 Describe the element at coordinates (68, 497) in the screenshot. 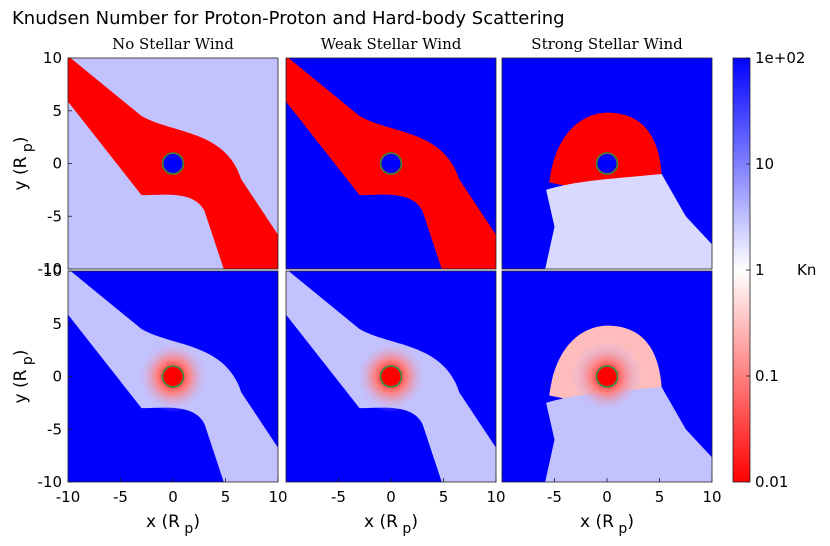

I see `x-tick-label: -10` at that location.